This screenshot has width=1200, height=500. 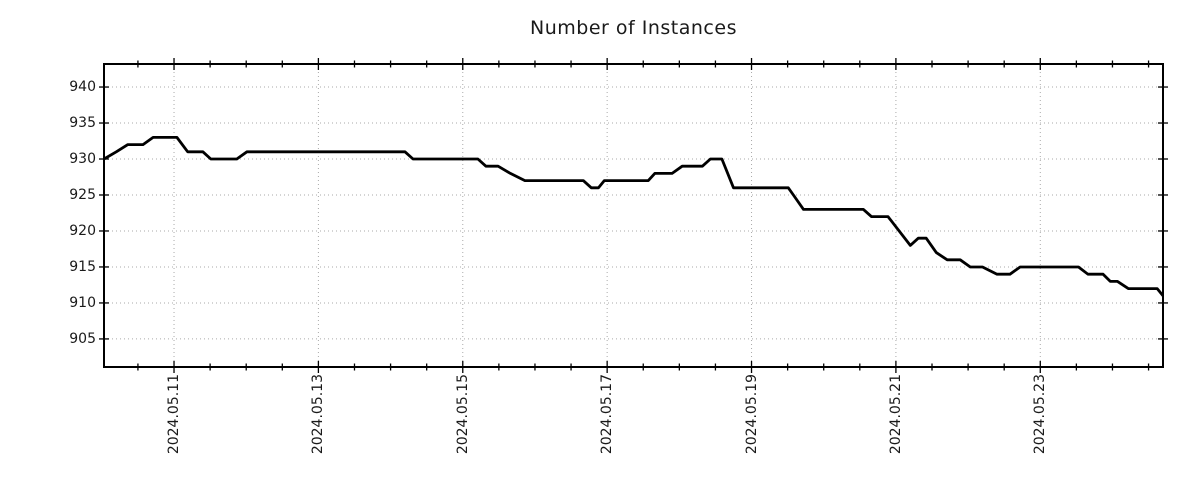 I want to click on y-tick-label: 910, so click(x=82, y=302).